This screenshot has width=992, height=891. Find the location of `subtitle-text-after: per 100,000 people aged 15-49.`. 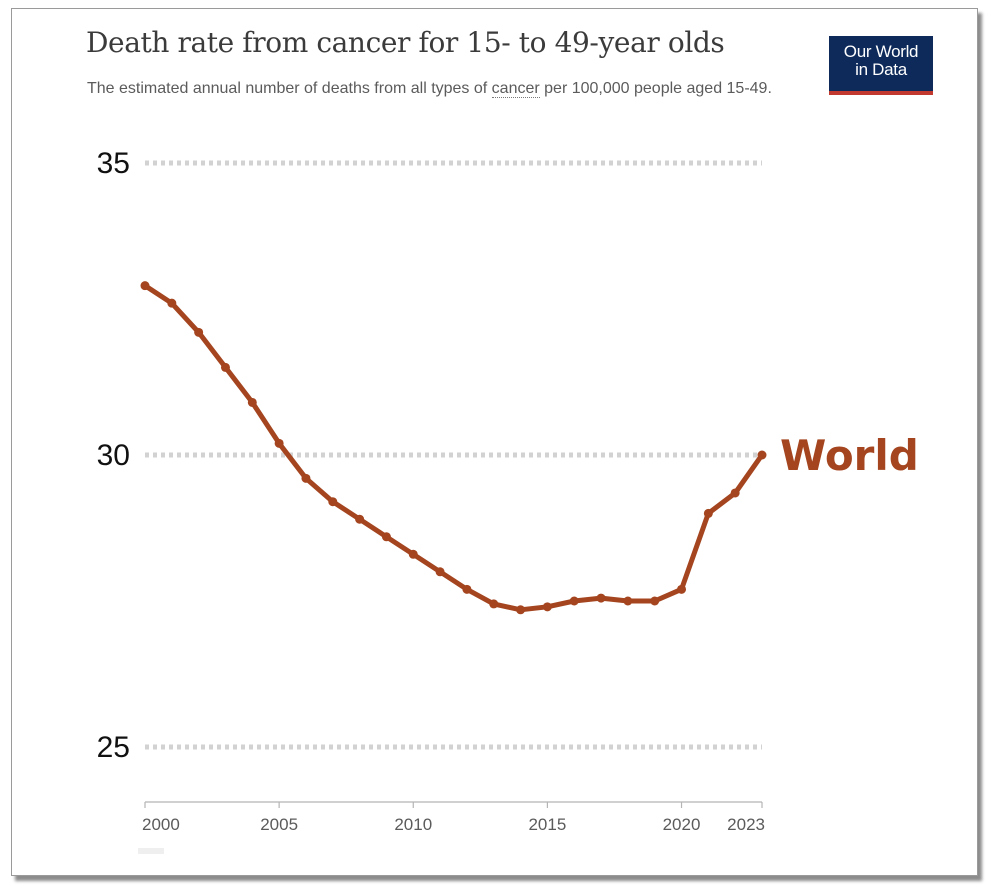

subtitle-text-after: per 100,000 people aged 15-49. is located at coordinates (655, 88).